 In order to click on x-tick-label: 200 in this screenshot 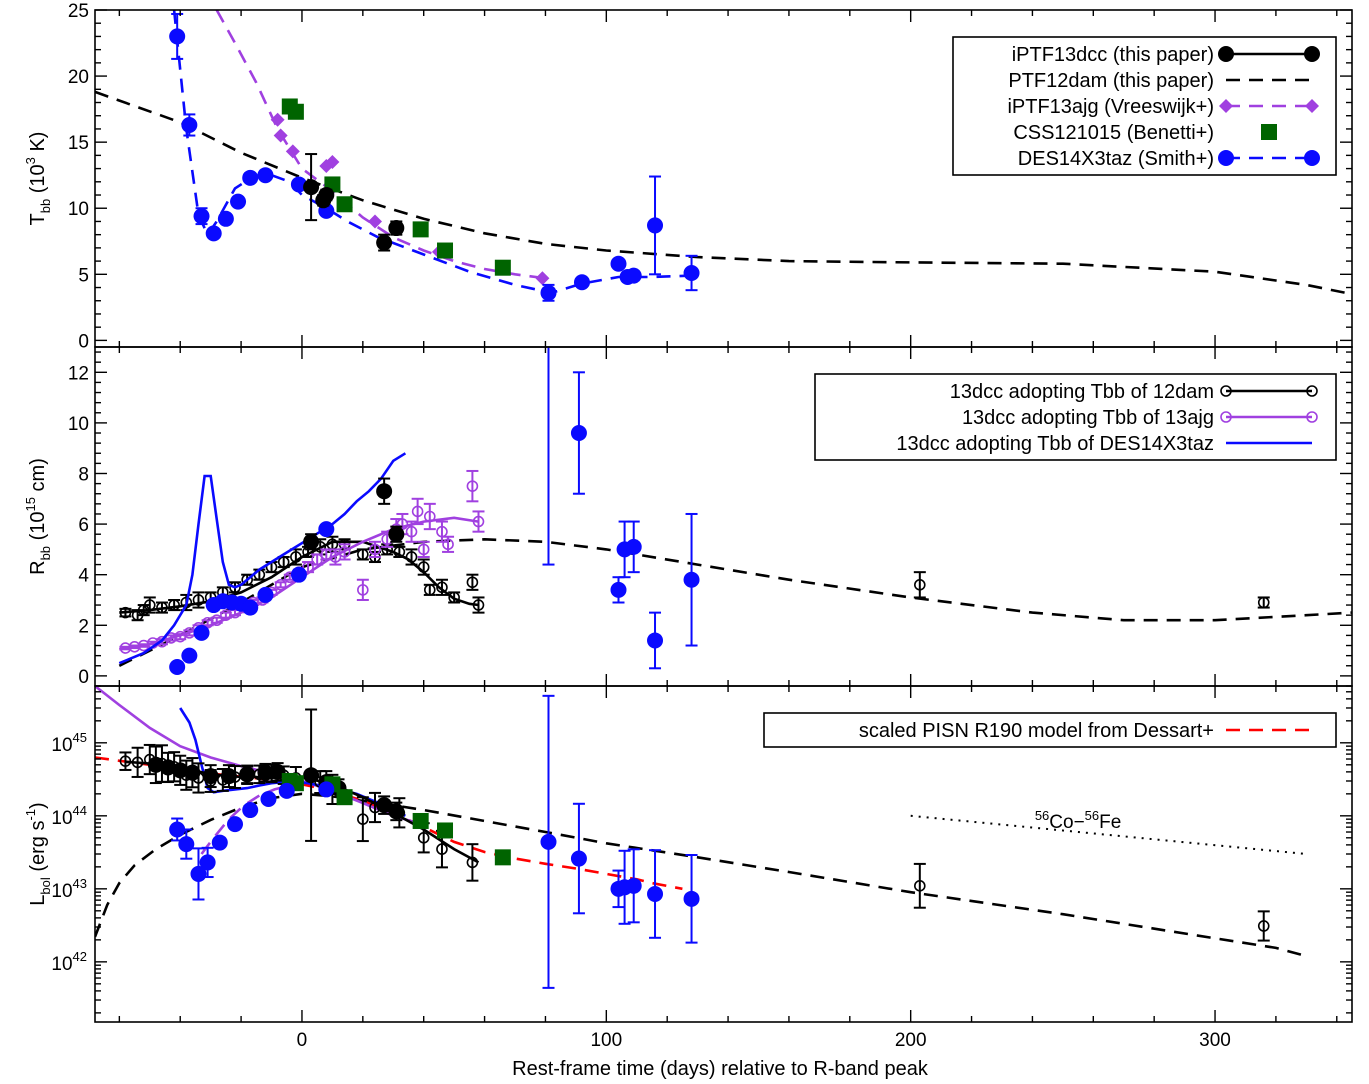, I will do `click(911, 1040)`.